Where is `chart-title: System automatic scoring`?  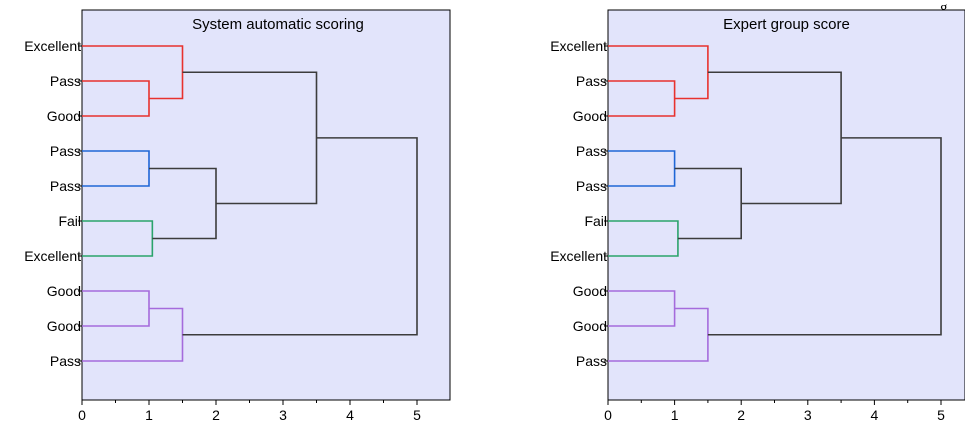
chart-title: System automatic scoring is located at coordinates (278, 24).